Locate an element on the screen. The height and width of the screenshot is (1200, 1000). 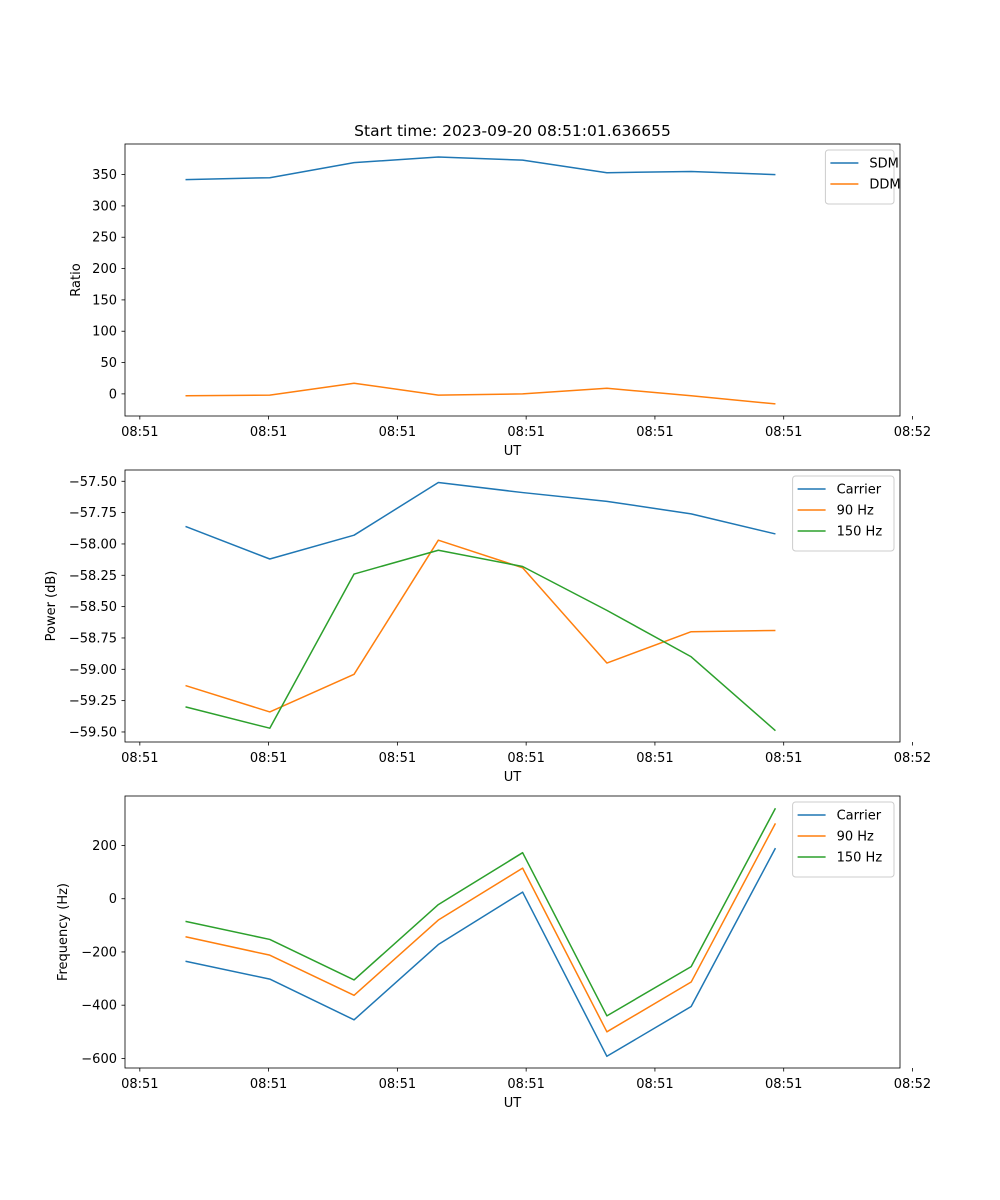
legend-label: DDM is located at coordinates (884, 185).